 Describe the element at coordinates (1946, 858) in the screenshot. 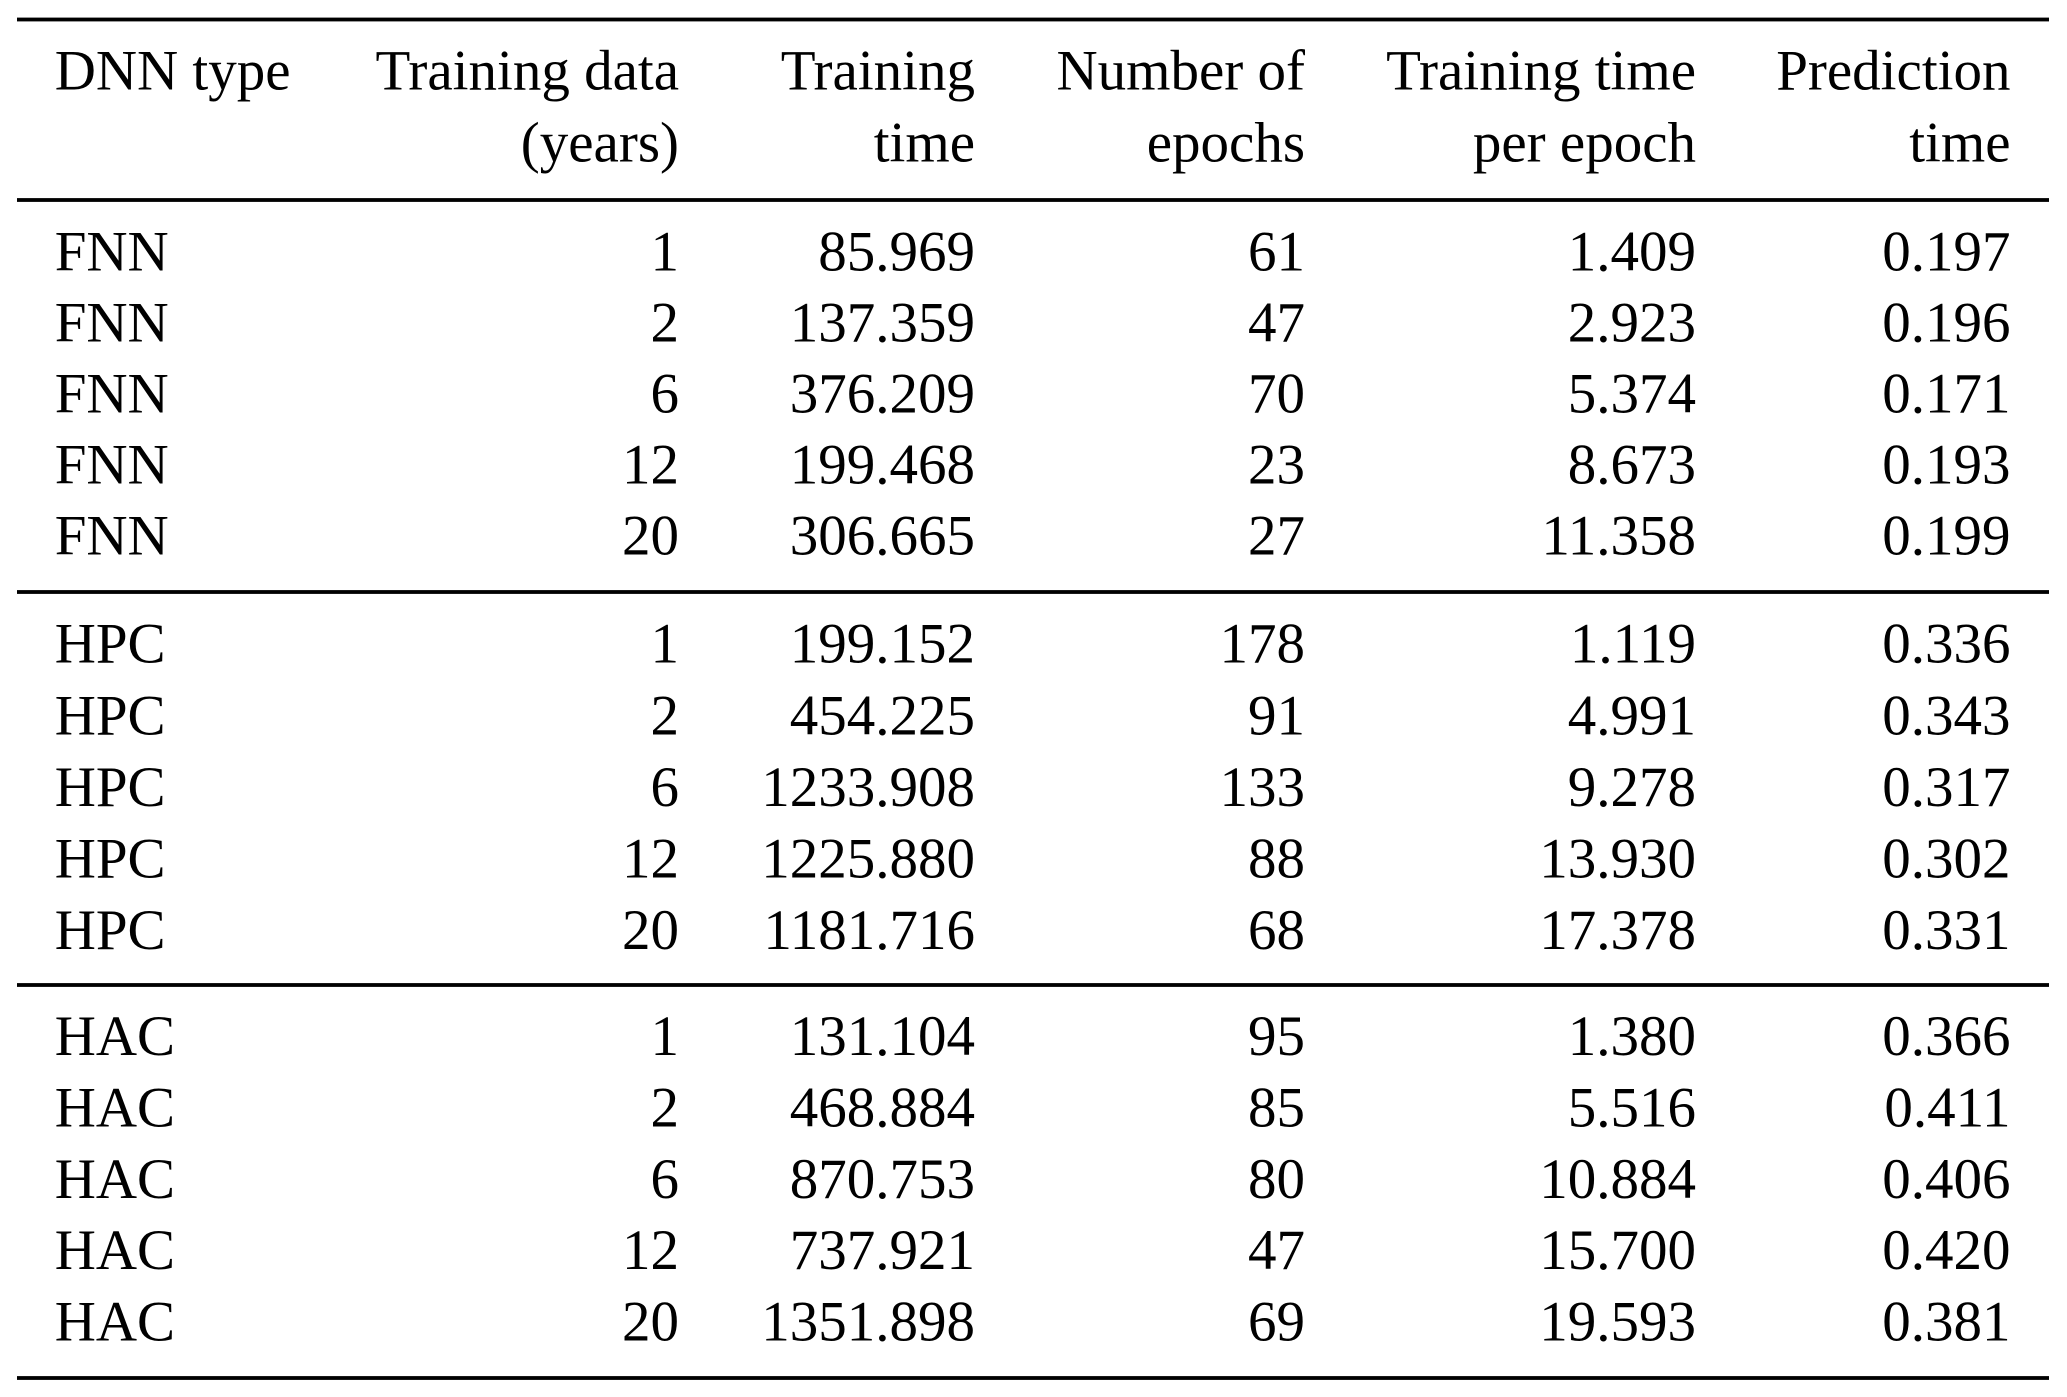

I see `svg-text: 0.302` at that location.